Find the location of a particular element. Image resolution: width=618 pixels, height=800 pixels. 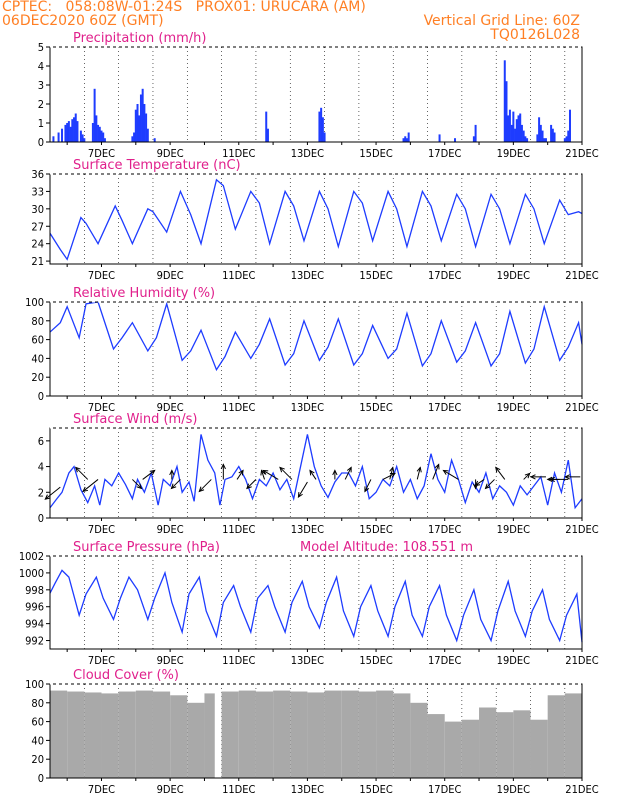

y-tick-label: 20 is located at coordinates (37, 377).